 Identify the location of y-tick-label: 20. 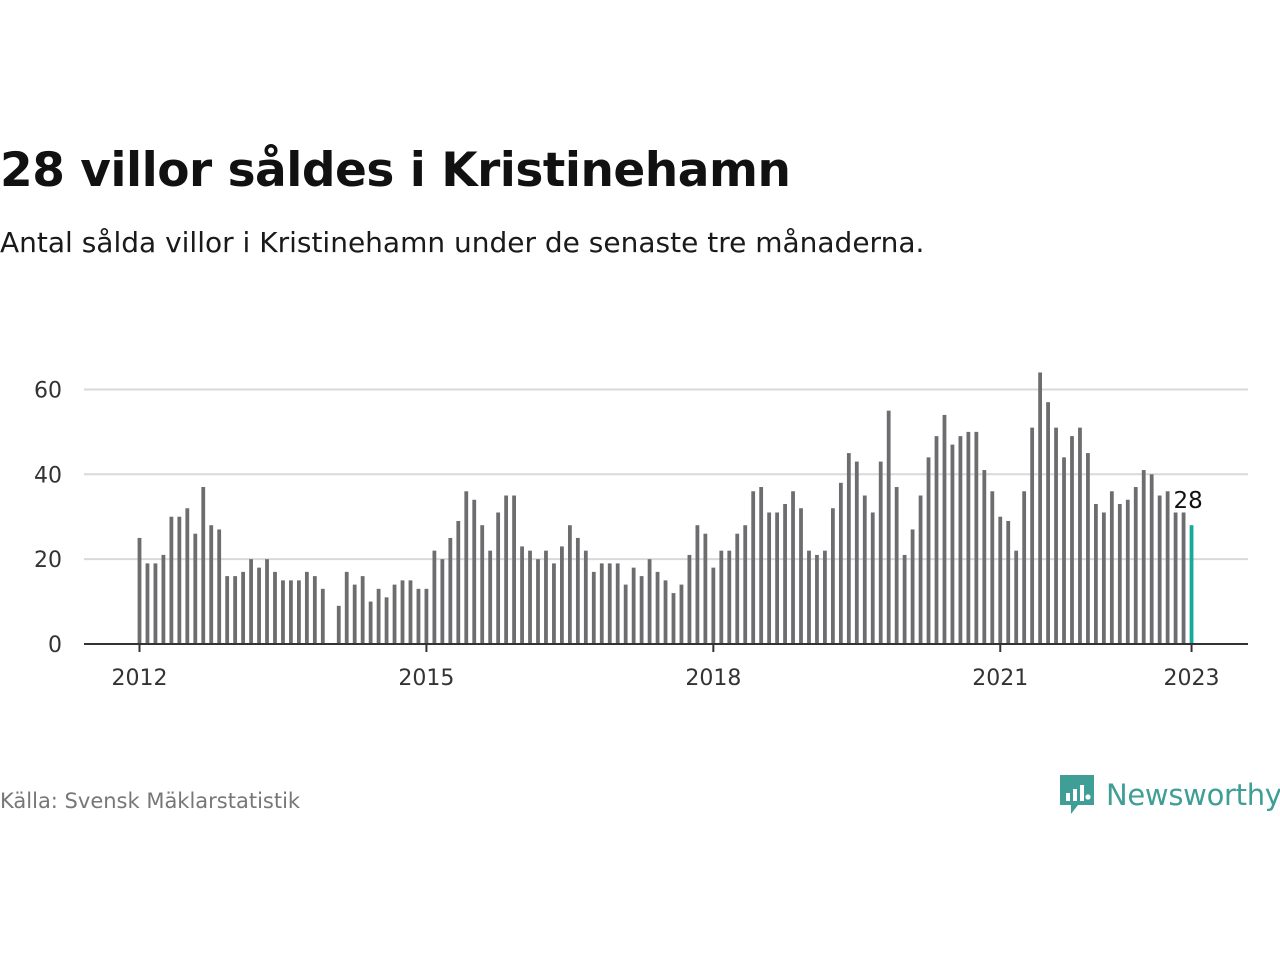
(48, 560).